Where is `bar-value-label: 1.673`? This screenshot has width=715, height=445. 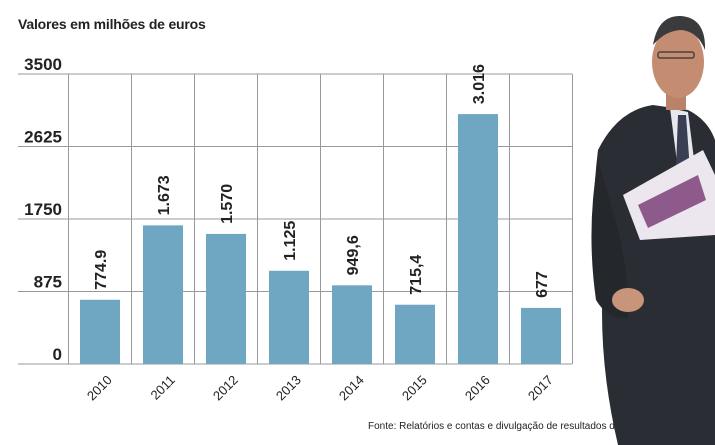 bar-value-label: 1.673 is located at coordinates (164, 195).